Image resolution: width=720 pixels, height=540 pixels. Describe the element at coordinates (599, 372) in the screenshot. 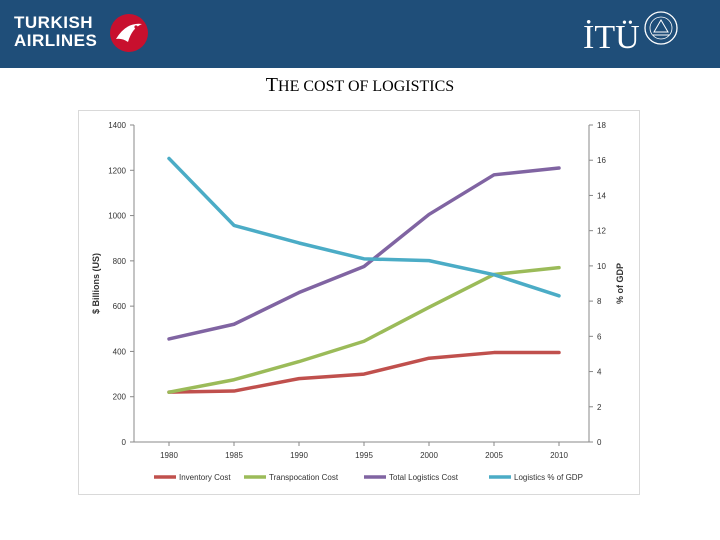

I see `y-tick-label-right: 4` at that location.